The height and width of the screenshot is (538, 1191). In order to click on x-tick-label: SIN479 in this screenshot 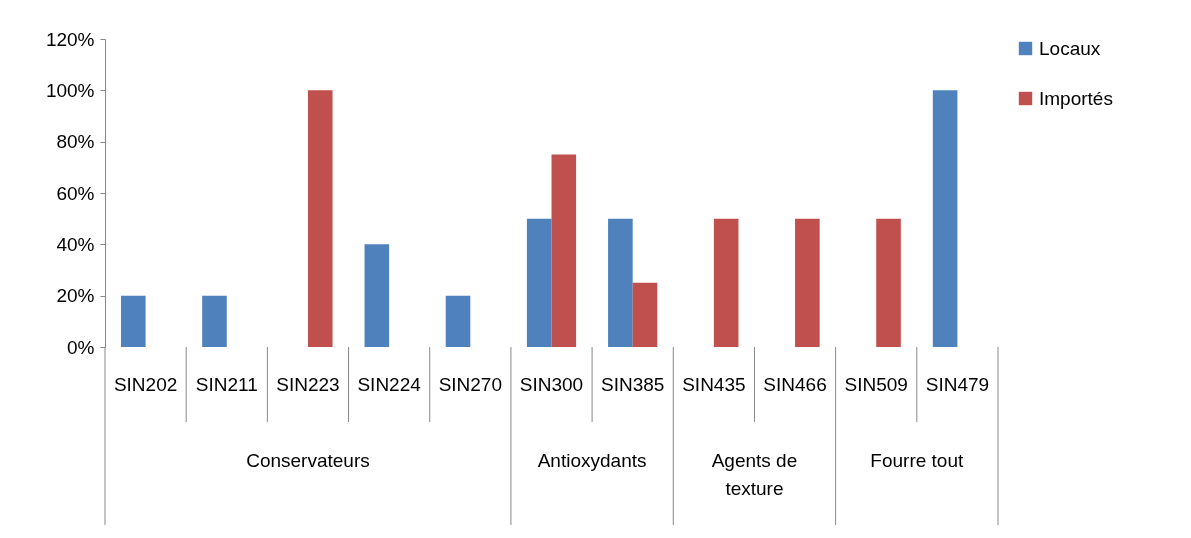, I will do `click(957, 384)`.